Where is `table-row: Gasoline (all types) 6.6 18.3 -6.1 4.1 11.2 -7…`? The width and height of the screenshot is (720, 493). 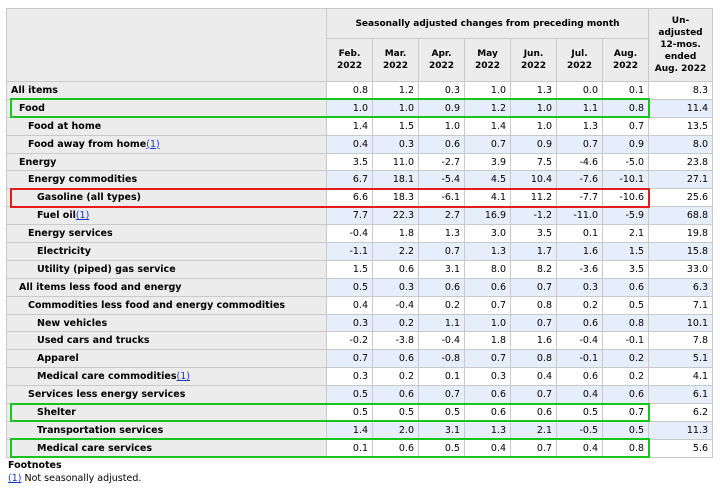 table-row: Gasoline (all types) 6.6 18.3 -6.1 4.1 11.2 -7… is located at coordinates (360, 198).